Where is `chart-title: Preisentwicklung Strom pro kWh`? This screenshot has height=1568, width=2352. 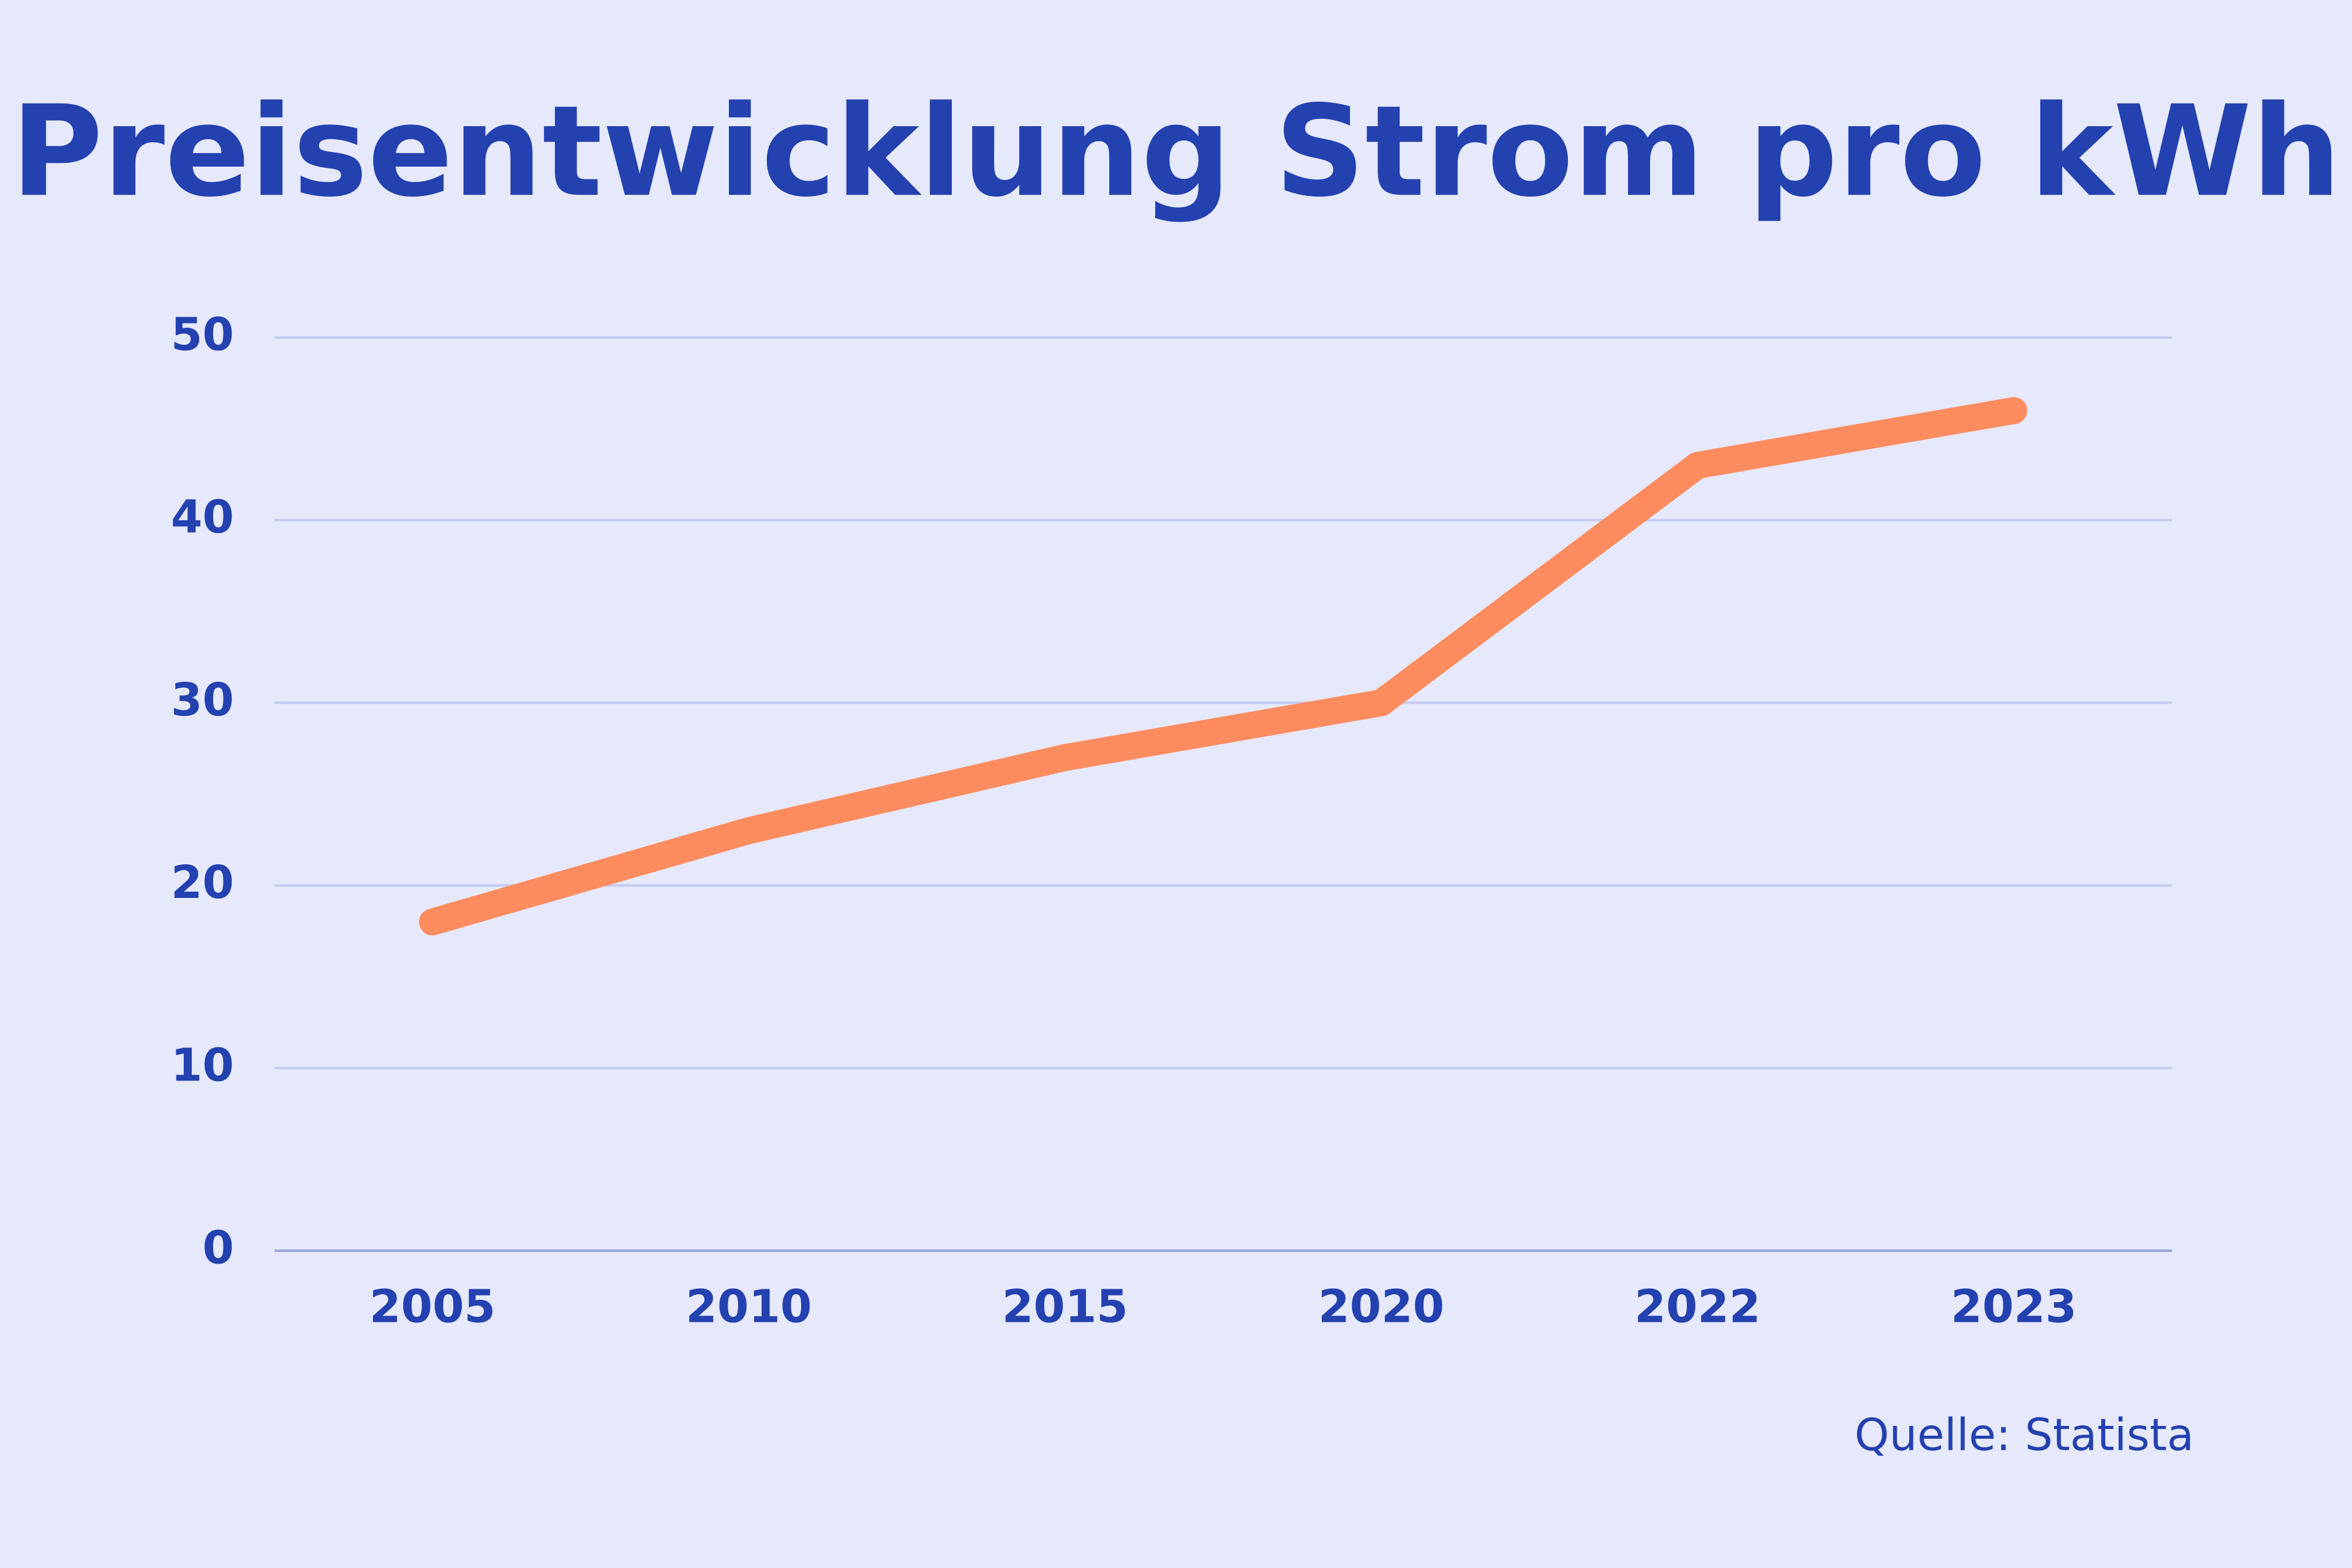 chart-title: Preisentwicklung Strom pro kWh is located at coordinates (1176, 152).